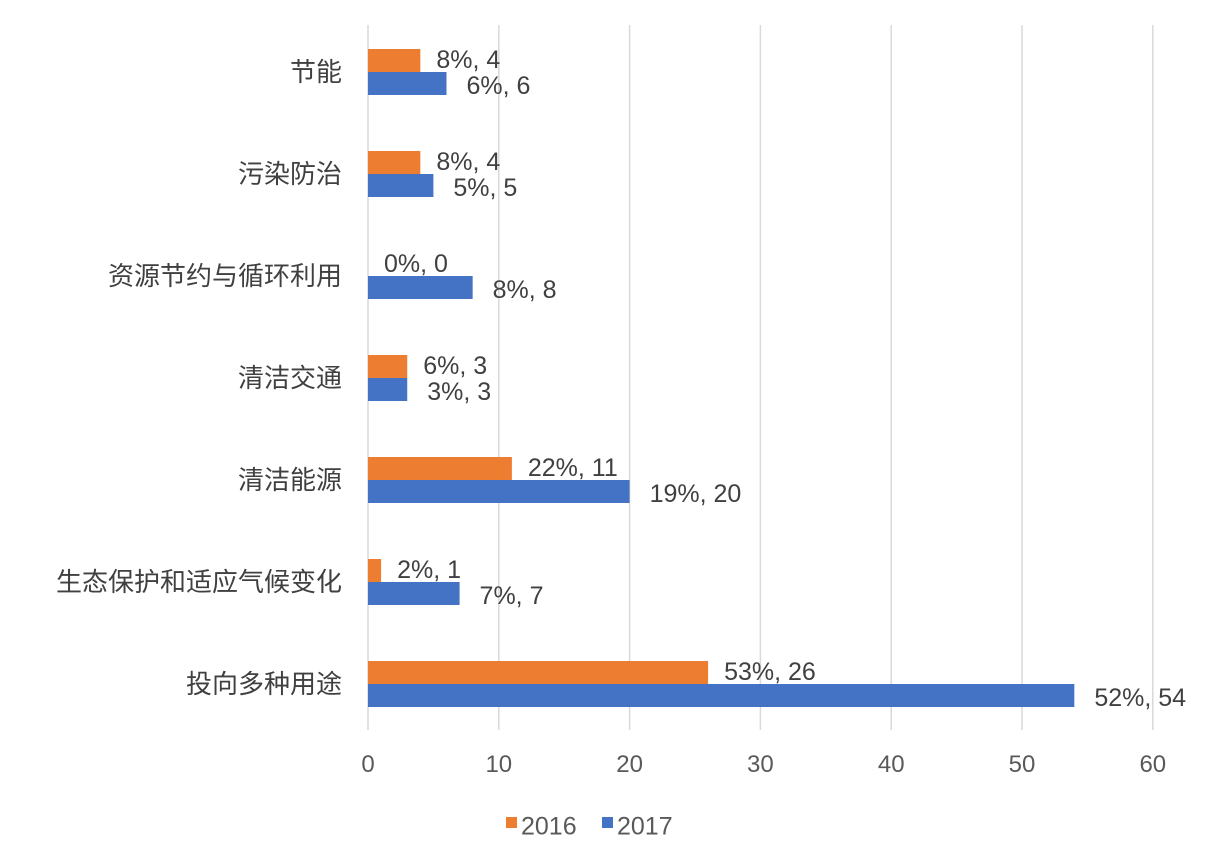  What do you see at coordinates (416, 264) in the screenshot?
I see `data-label-2016: 0%, 0` at bounding box center [416, 264].